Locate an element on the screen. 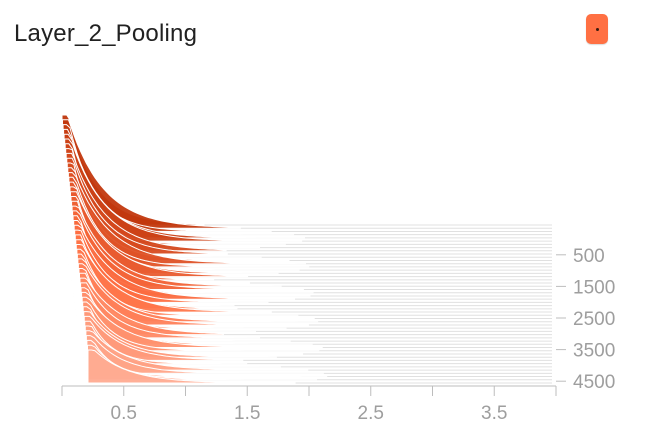  y-tick-label: 2500 is located at coordinates (594, 319).